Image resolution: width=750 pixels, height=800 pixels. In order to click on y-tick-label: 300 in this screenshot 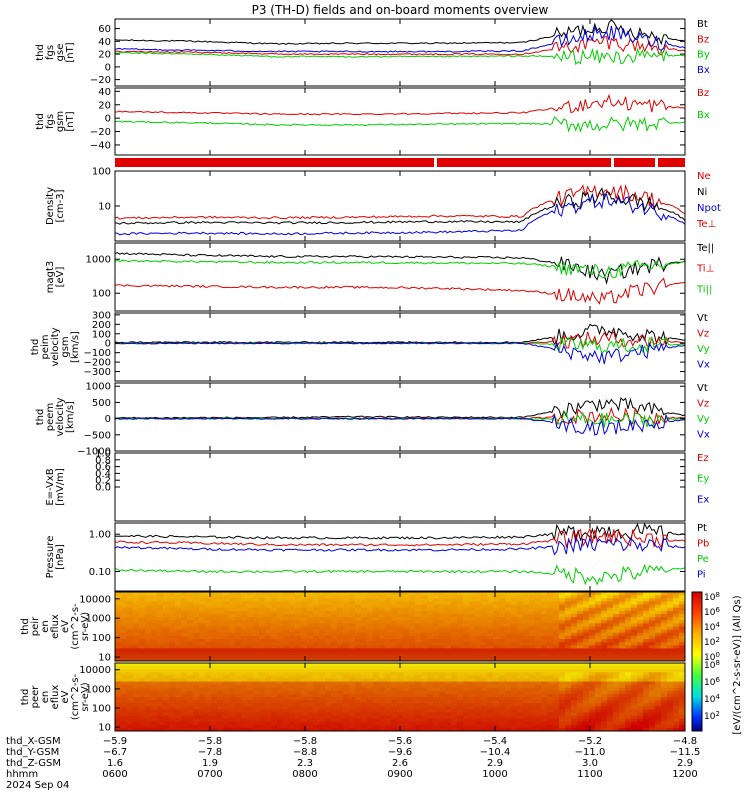, I will do `click(101, 315)`.